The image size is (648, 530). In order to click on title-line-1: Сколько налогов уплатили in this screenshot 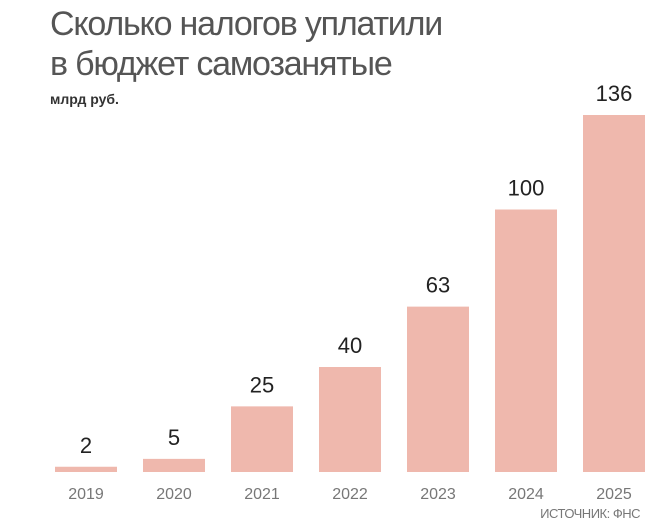, I will do `click(246, 24)`.